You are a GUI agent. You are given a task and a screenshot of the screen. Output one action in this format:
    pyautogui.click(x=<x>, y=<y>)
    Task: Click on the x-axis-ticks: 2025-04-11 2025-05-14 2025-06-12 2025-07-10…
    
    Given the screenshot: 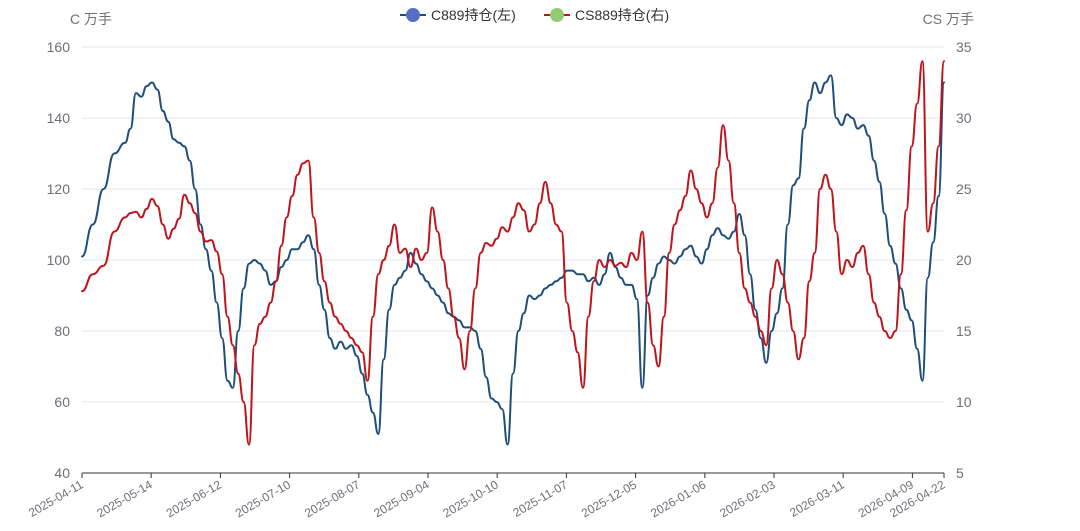 What is the action you would take?
    pyautogui.click(x=487, y=496)
    